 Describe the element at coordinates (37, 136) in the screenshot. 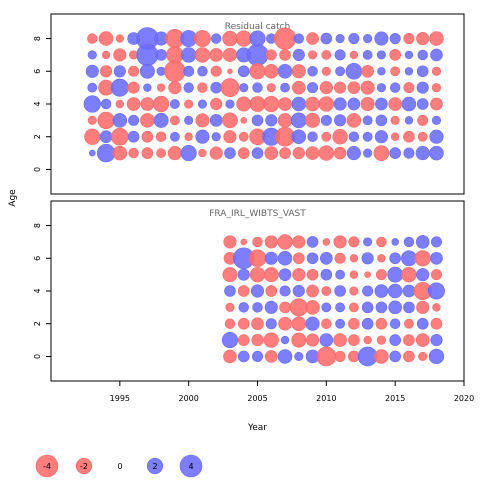

I see `y-tick-label: 2` at that location.